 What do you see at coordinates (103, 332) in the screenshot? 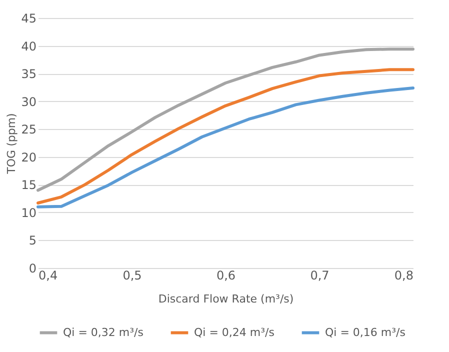
I see `legend-label: Qi = 0,32 m³/s` at bounding box center [103, 332].